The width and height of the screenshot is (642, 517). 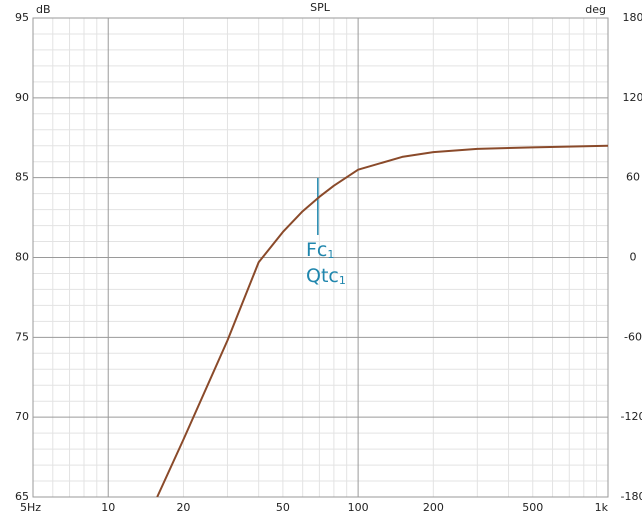 What do you see at coordinates (433, 507) in the screenshot?
I see `x-tick-label: 200` at bounding box center [433, 507].